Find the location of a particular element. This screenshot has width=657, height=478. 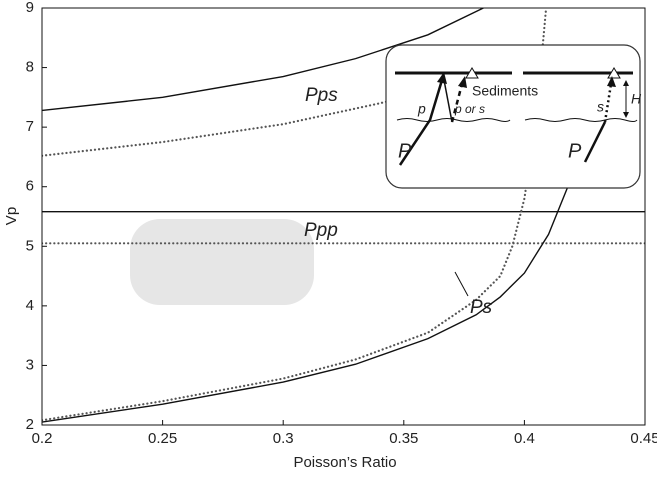

x-tick-label: 0.2 is located at coordinates (42, 438).